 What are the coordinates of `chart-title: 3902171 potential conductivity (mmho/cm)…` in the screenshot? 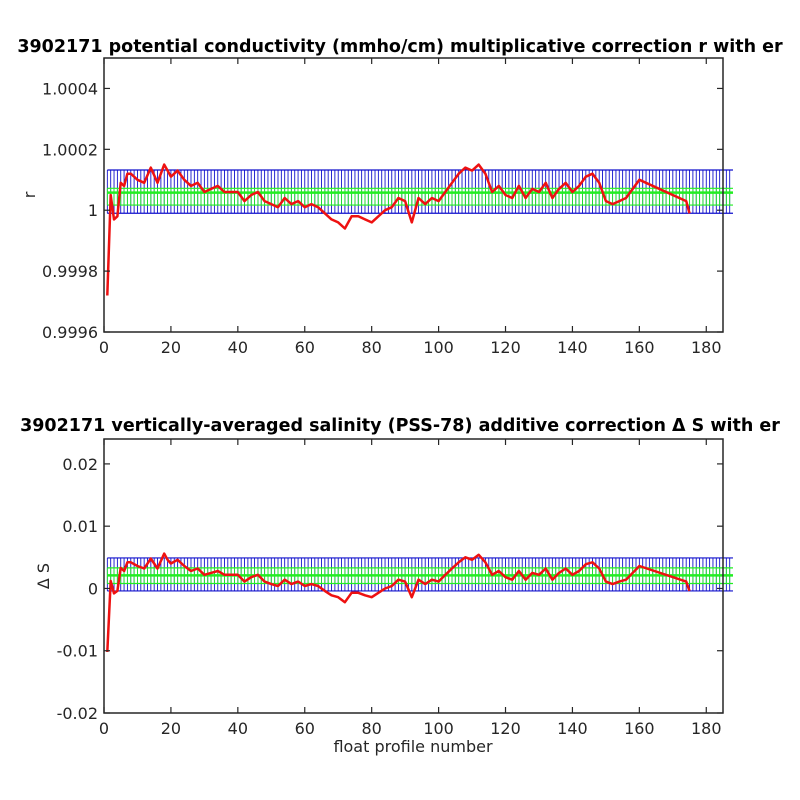 It's located at (400, 47).